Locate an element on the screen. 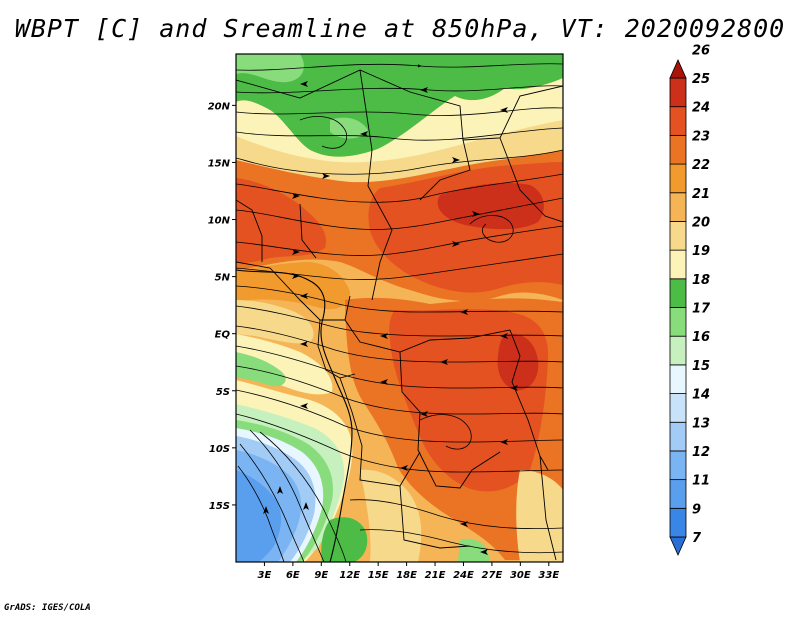  field-green-se is located at coordinates (474, 550).